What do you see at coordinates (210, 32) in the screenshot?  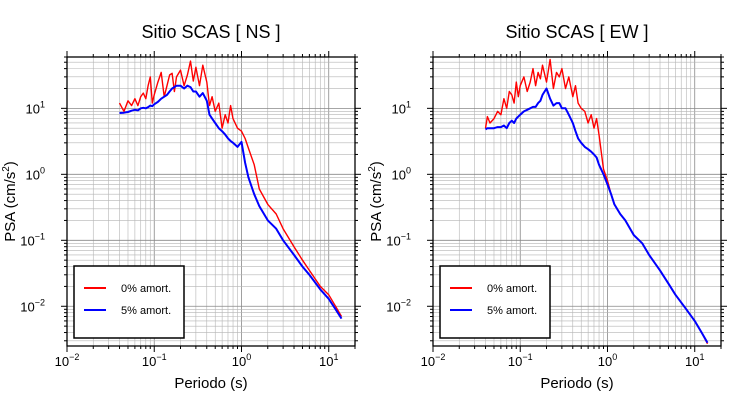 I see `chart-title: Sitio SCAS [ NS ]` at bounding box center [210, 32].